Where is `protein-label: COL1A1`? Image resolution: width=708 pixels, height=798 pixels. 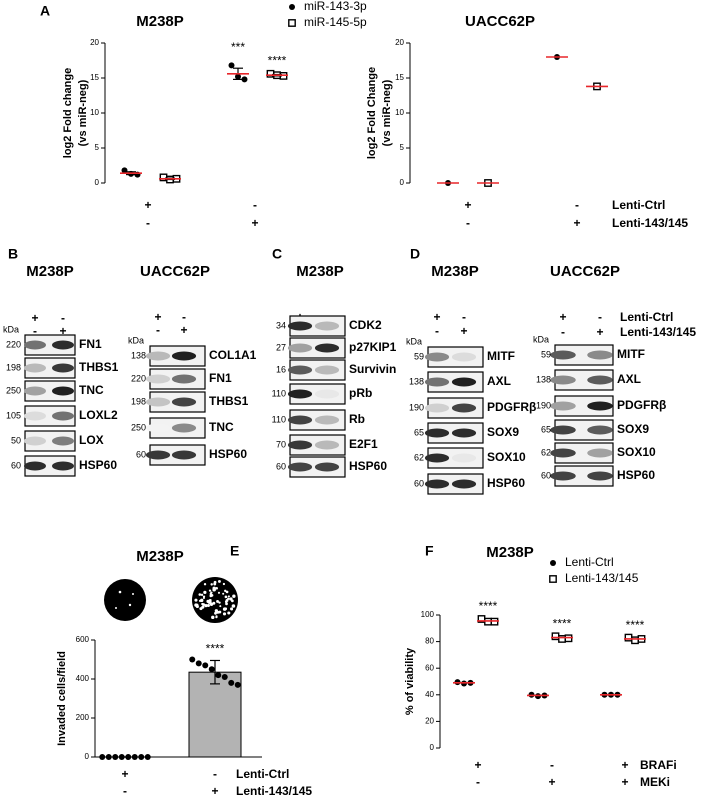
protein-label: COL1A1 is located at coordinates (233, 355).